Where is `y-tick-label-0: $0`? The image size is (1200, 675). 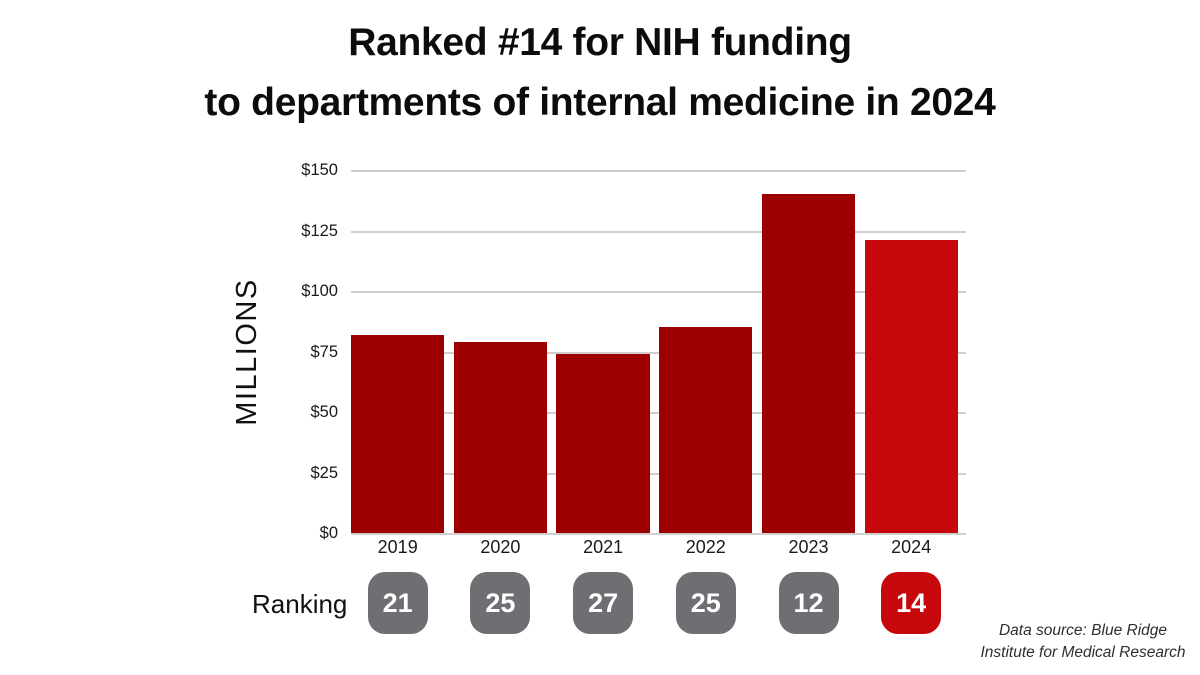
y-tick-label-0: $0 is located at coordinates (328, 533).